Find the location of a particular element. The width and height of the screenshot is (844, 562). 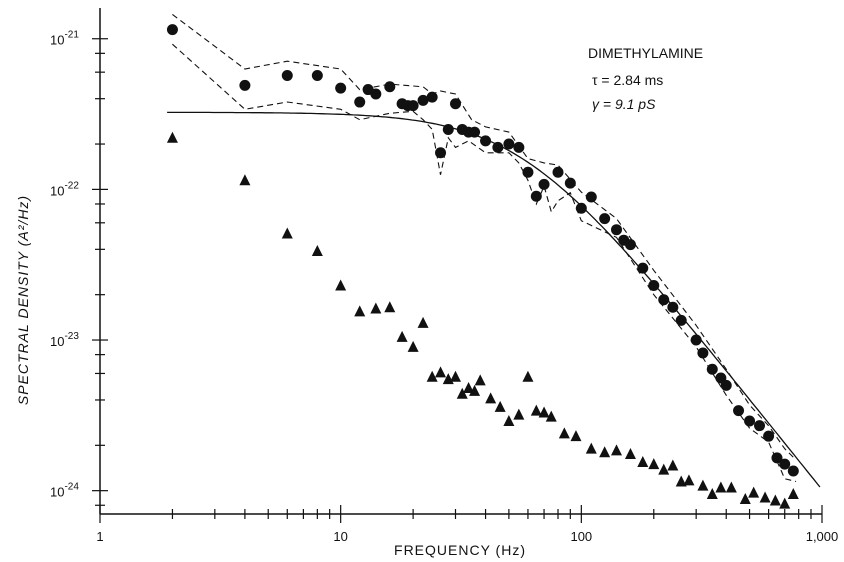

y-tick-label: 10-22 is located at coordinates (64, 189).